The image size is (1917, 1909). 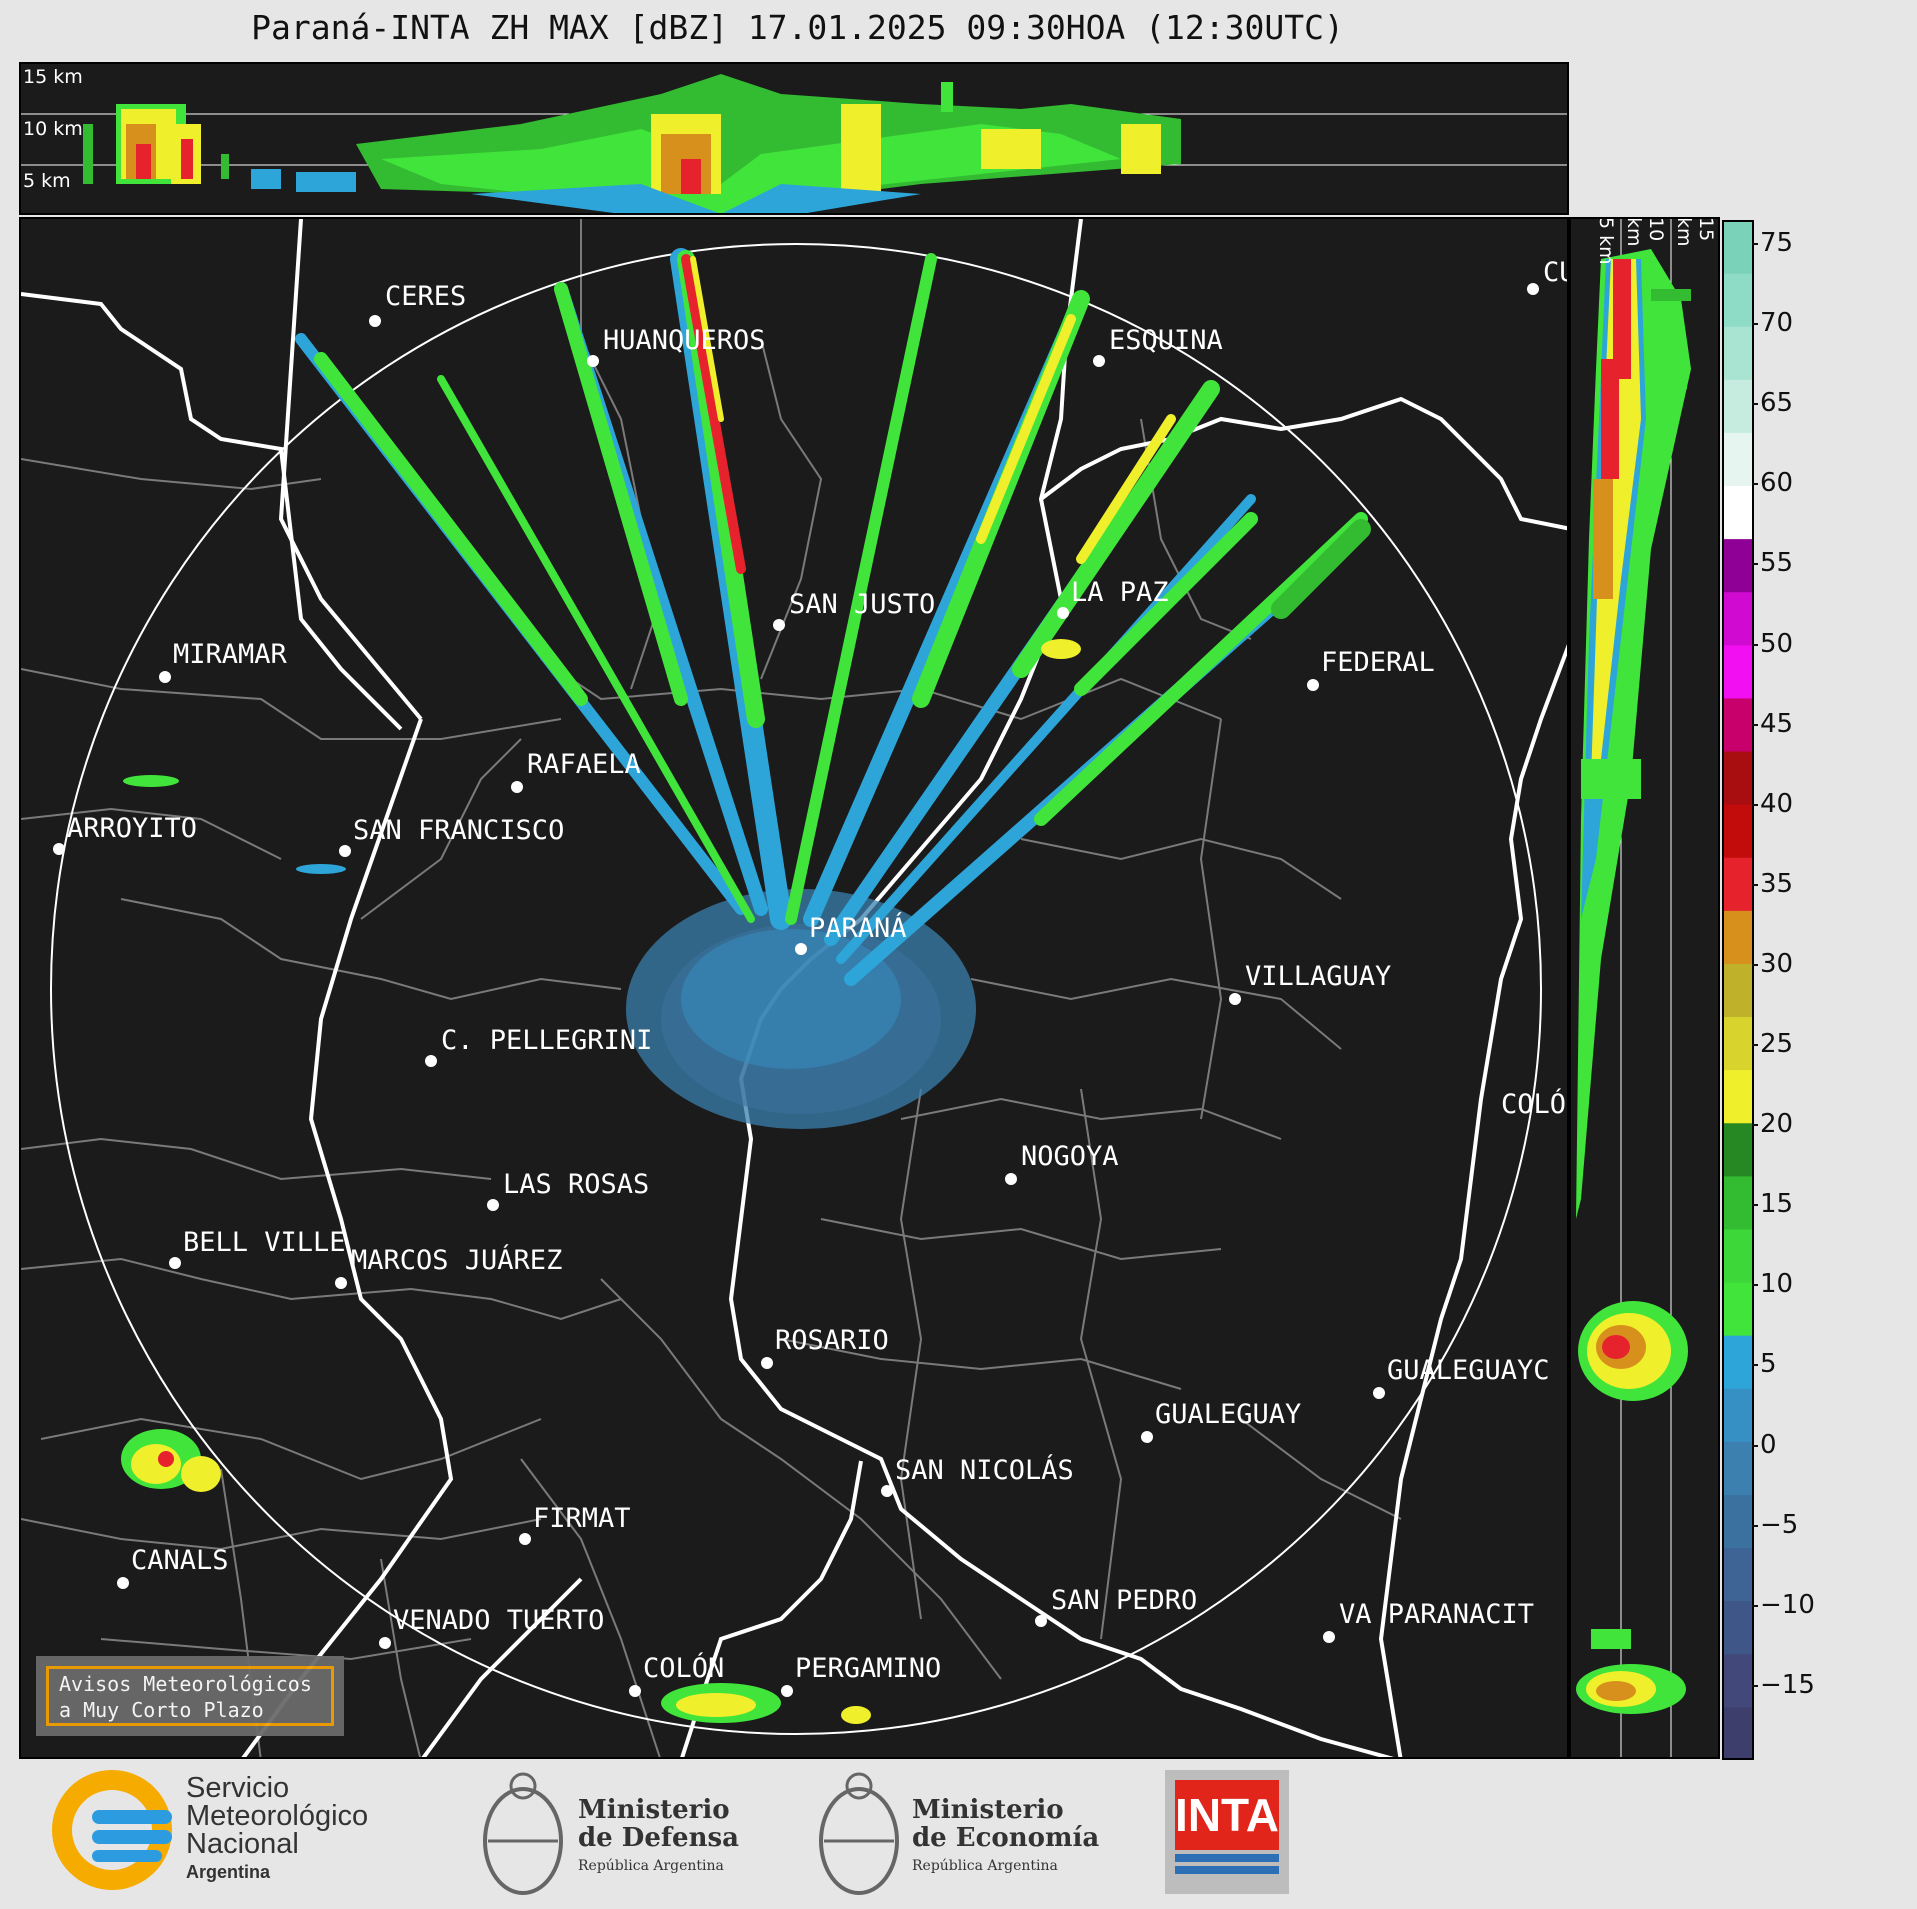 I want to click on smn-line-3: Nacional, so click(x=242, y=1844).